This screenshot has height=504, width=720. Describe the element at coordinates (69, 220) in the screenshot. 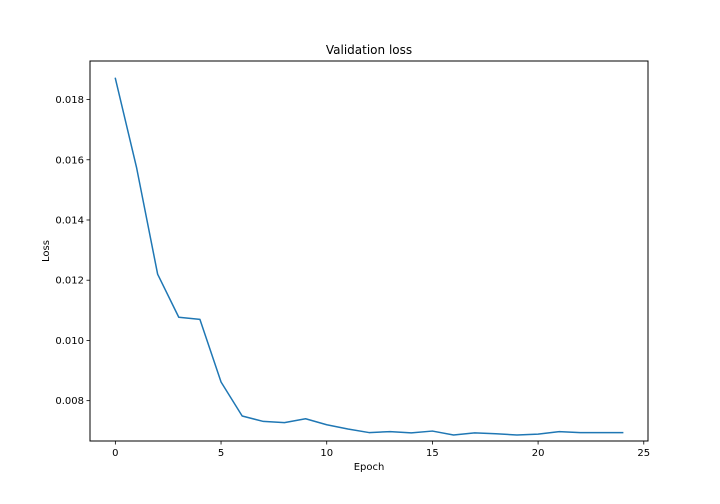

I see `y-tick-label: 0.014` at that location.